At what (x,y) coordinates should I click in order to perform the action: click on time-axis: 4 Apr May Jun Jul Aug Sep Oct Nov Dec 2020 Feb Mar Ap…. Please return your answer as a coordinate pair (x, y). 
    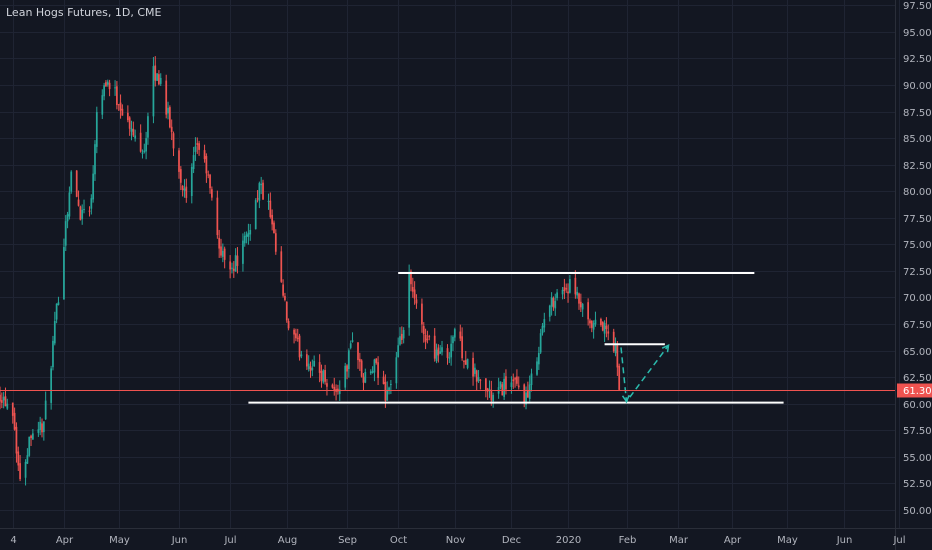
    Looking at the image, I should click on (471, 540).